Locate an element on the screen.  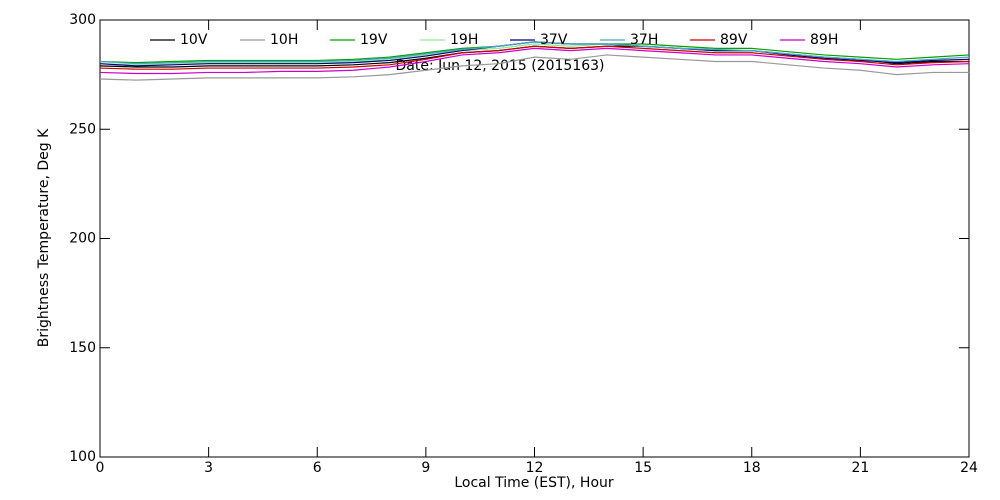
x-tick-label: 24 is located at coordinates (969, 468).